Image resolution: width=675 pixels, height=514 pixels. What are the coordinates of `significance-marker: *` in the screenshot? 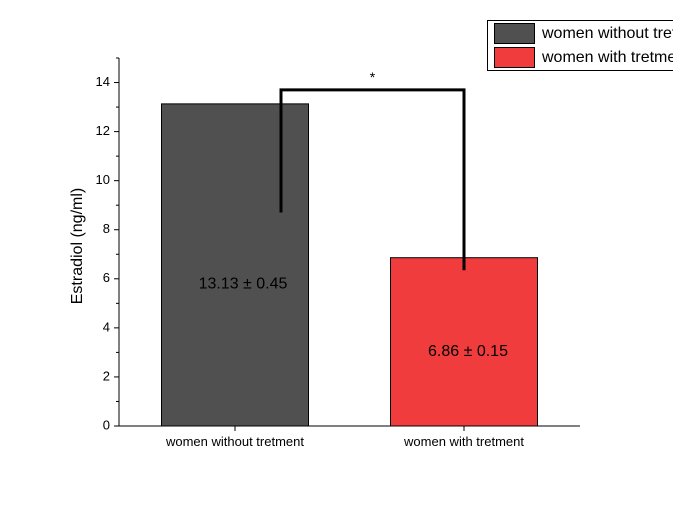 It's located at (373, 77).